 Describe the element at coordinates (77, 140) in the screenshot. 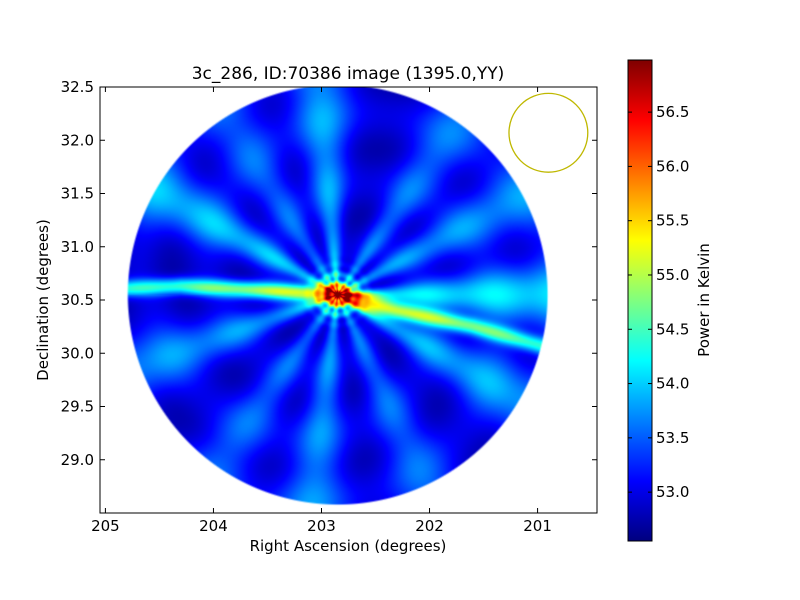

I see `y-tick-label: 32.0` at that location.